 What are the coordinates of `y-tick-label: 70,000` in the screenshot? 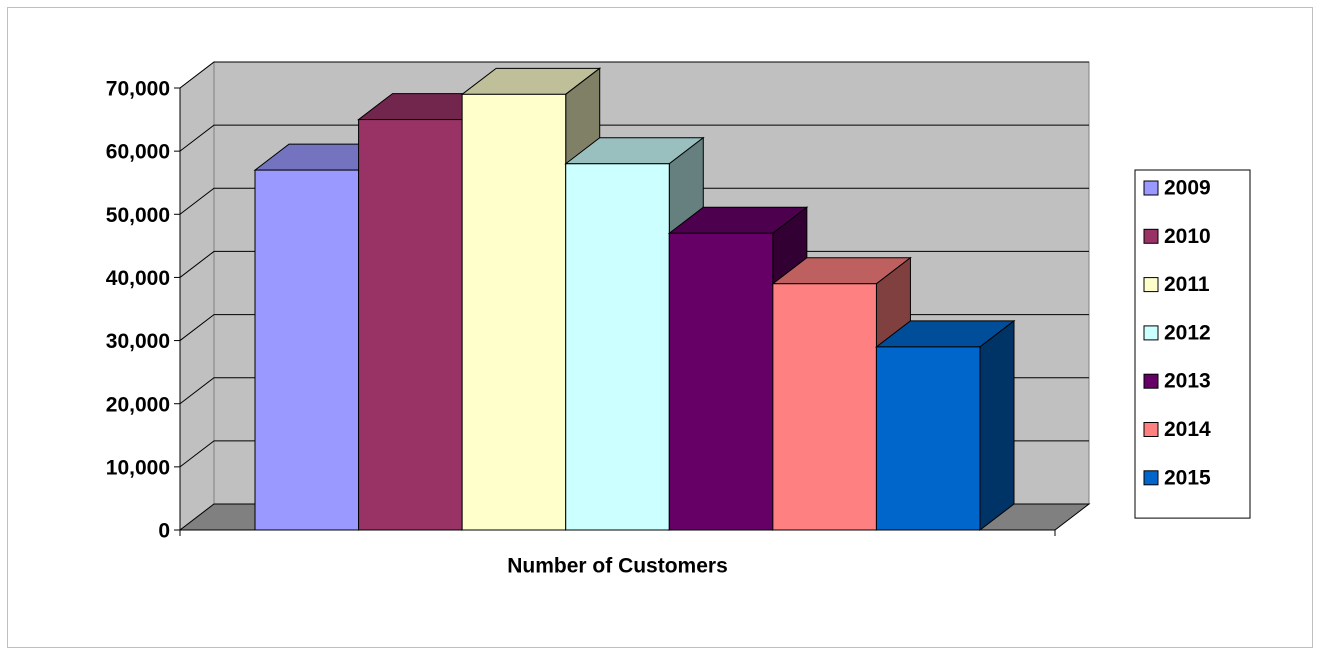 It's located at (138, 89).